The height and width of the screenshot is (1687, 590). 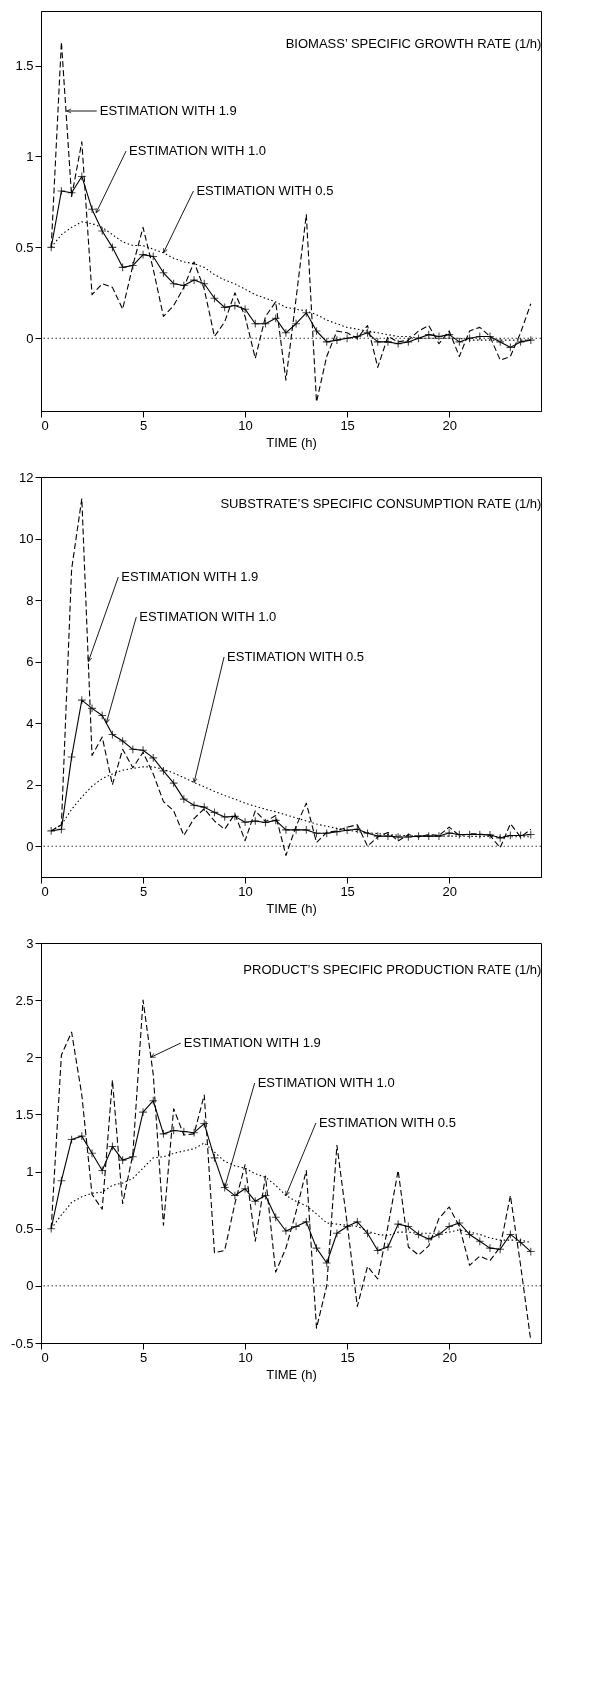 I want to click on y-tick-label: 6, so click(x=30, y=662).